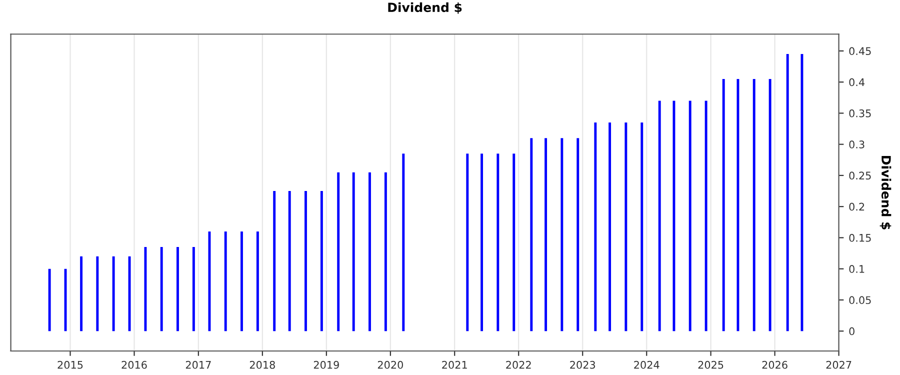  Describe the element at coordinates (425, 8) in the screenshot. I see `chart-title: Dividend $` at that location.